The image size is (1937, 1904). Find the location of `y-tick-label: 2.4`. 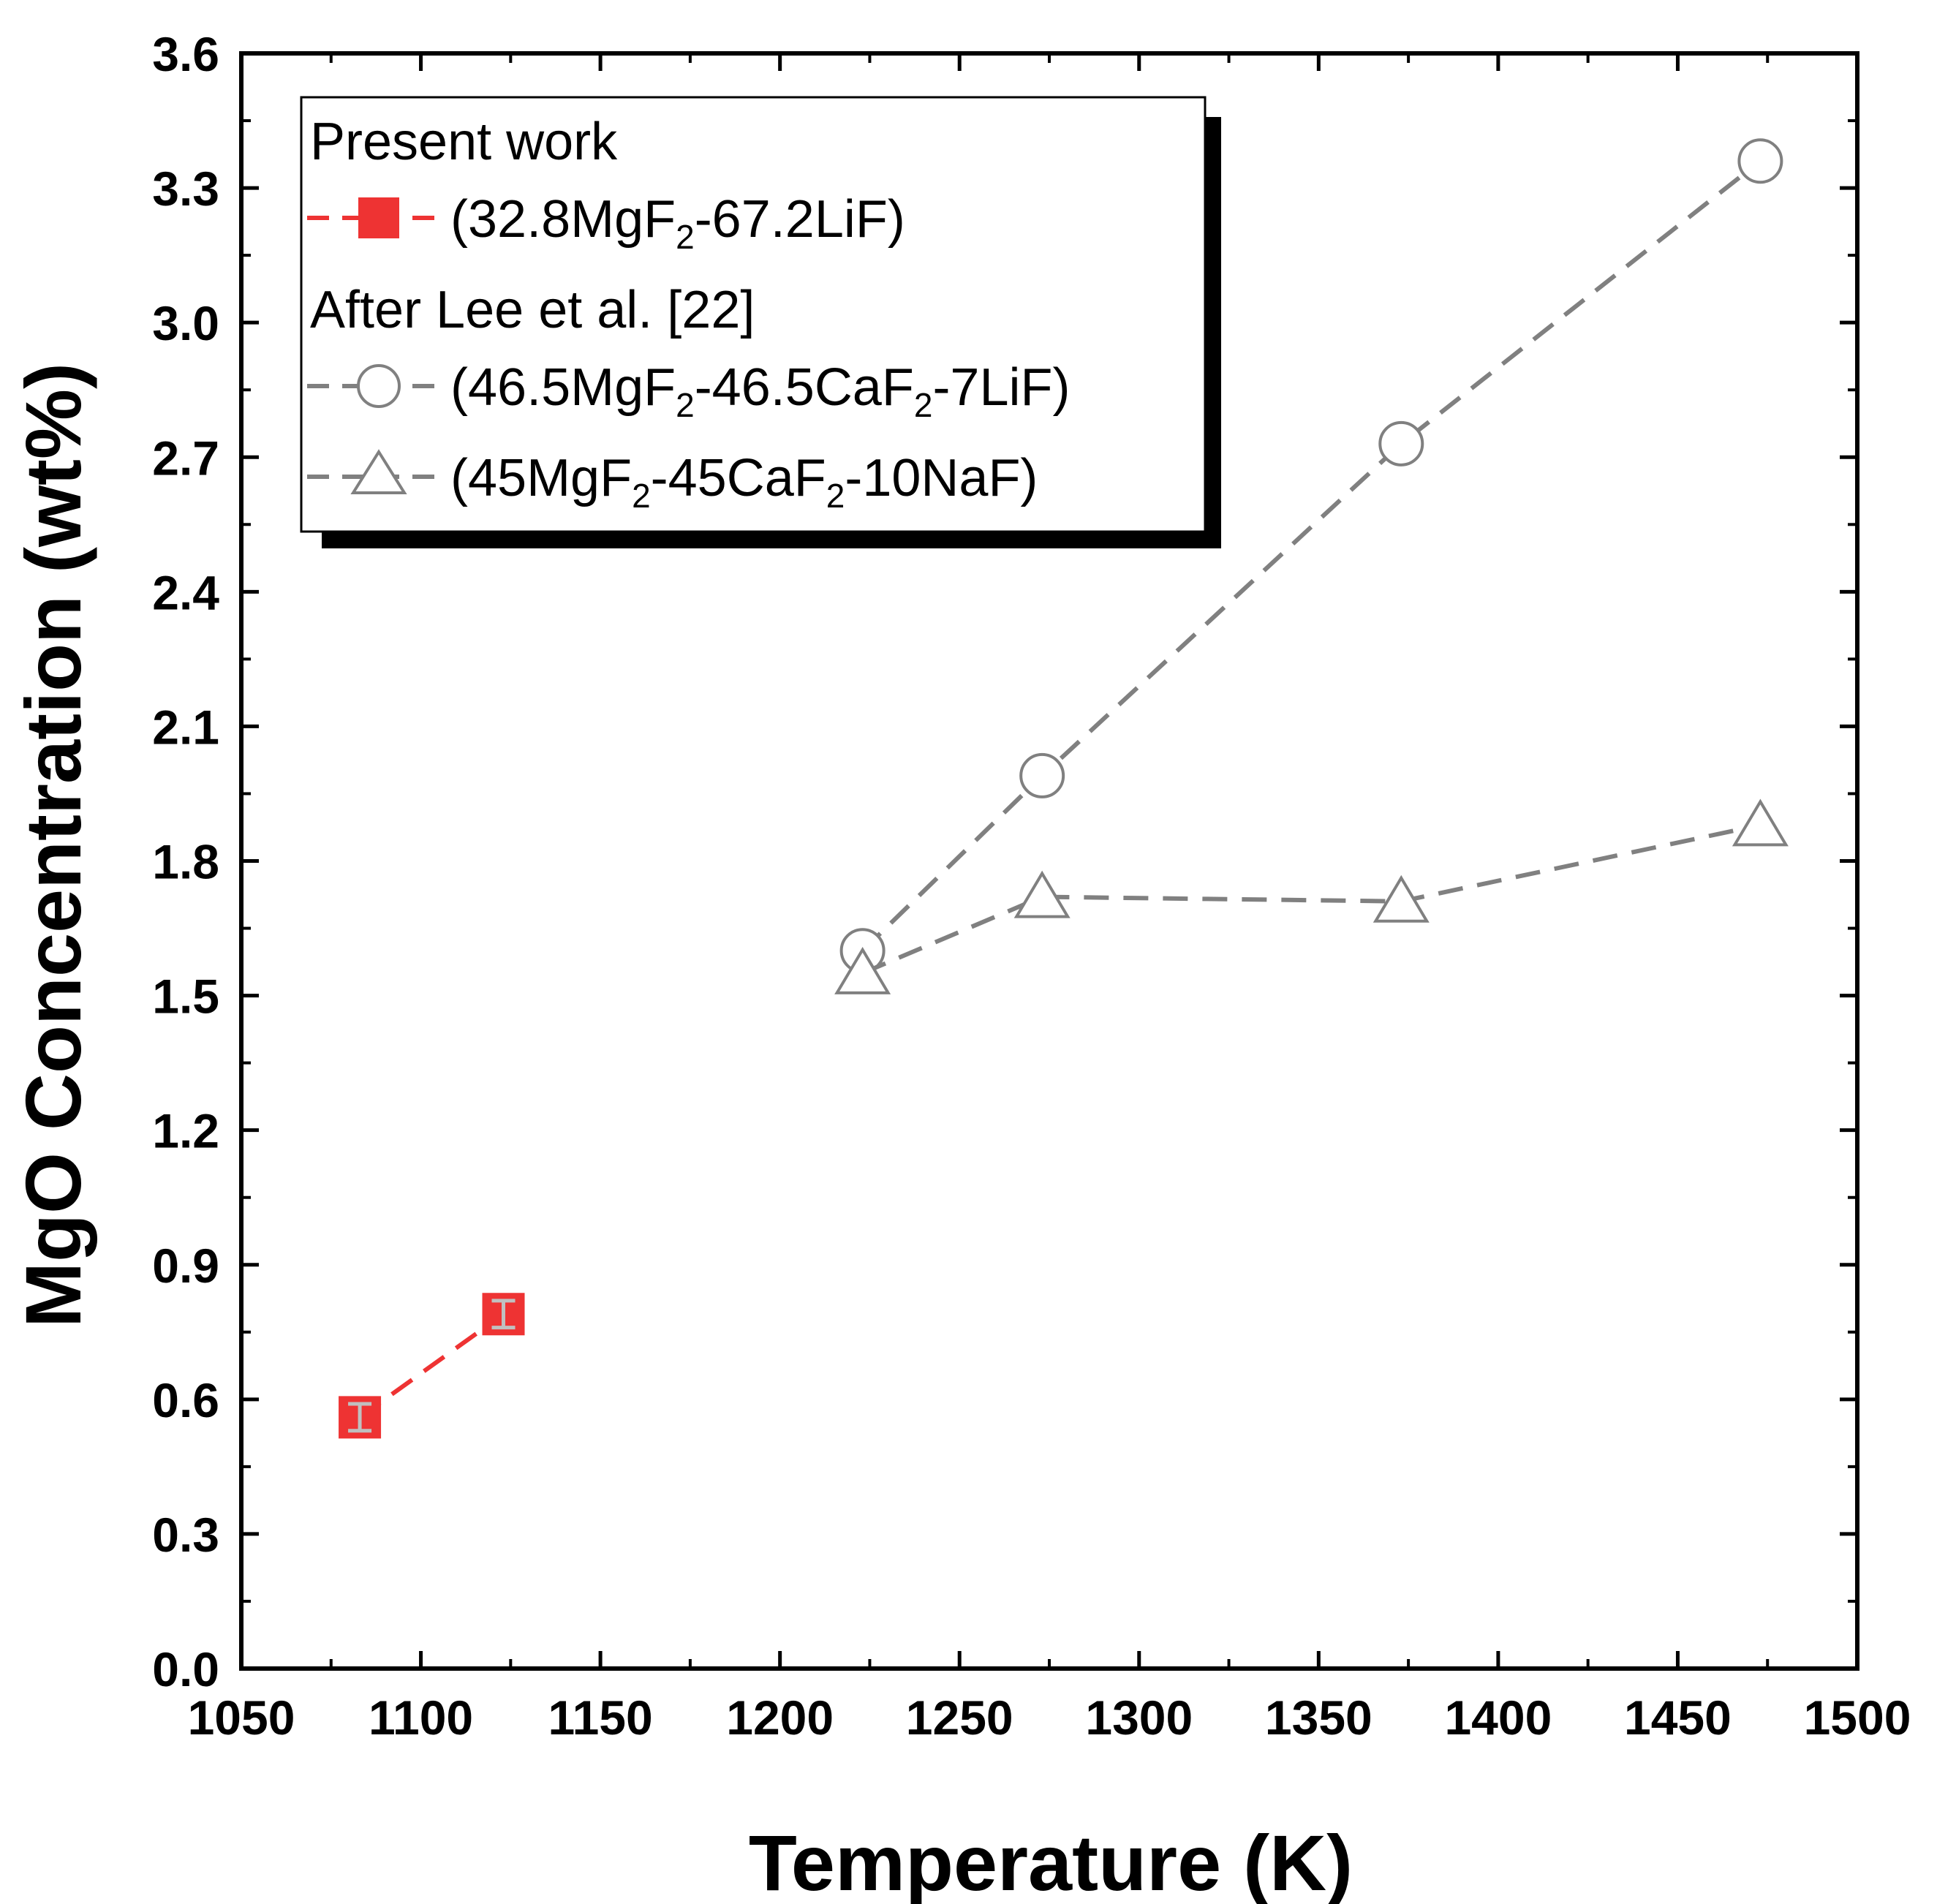

y-tick-label: 2.4 is located at coordinates (186, 592).